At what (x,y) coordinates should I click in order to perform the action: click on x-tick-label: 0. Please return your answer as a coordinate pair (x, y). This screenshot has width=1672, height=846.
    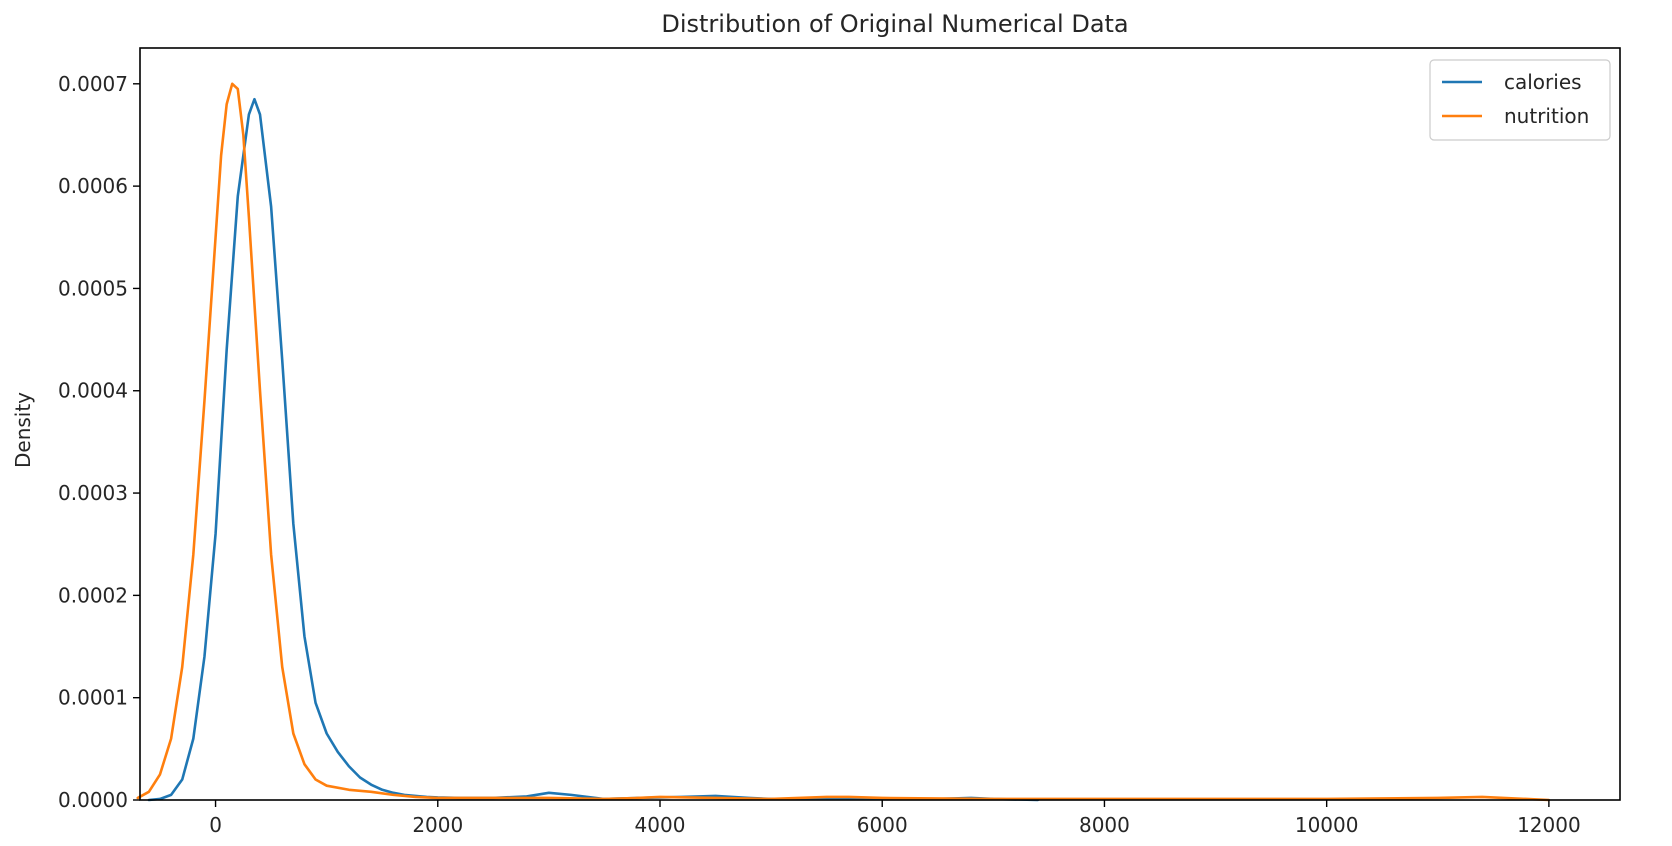
    Looking at the image, I should click on (215, 825).